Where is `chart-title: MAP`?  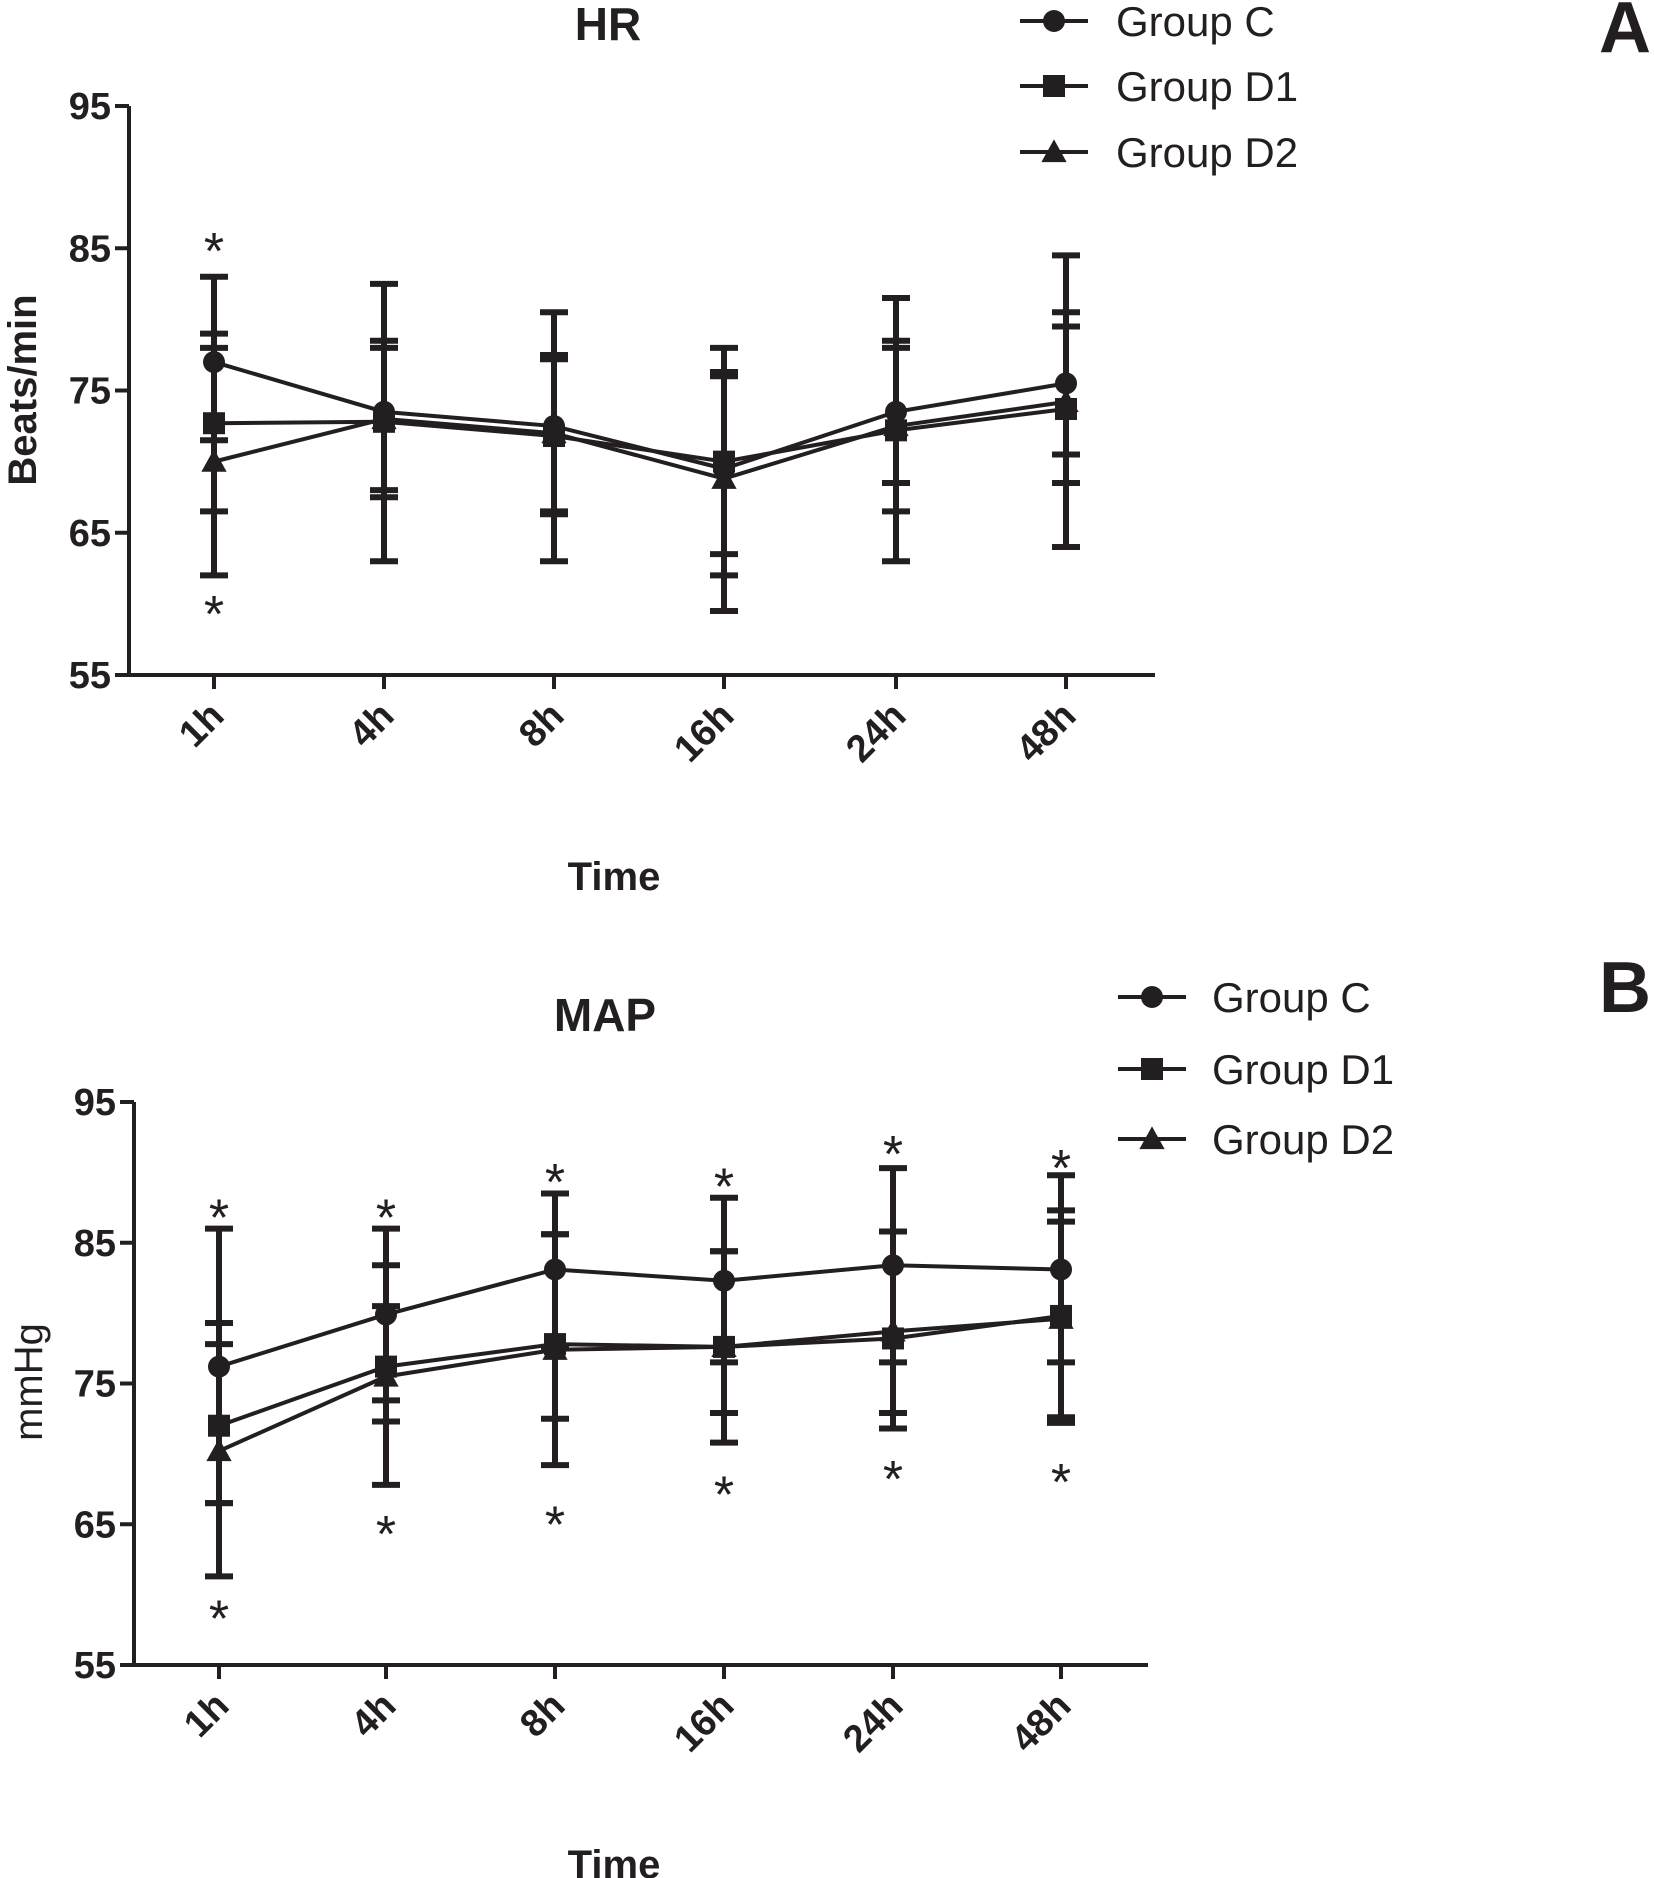 chart-title: MAP is located at coordinates (605, 1015).